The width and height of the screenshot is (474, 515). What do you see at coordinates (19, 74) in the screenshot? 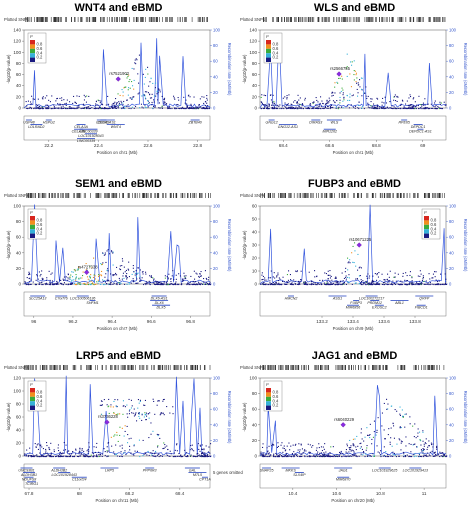
I see `y-tick-label: 60` at bounding box center [19, 74].